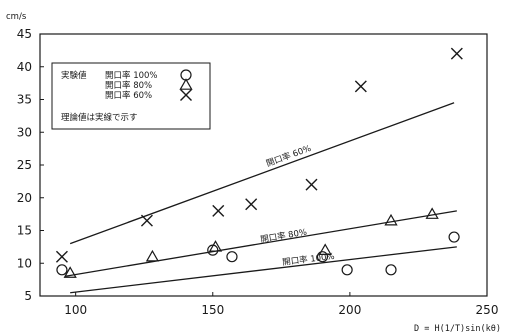 The height and width of the screenshot is (334, 505). Describe the element at coordinates (131, 75) in the screenshot. I see `legend-entry-label: 開口率 100%` at that location.